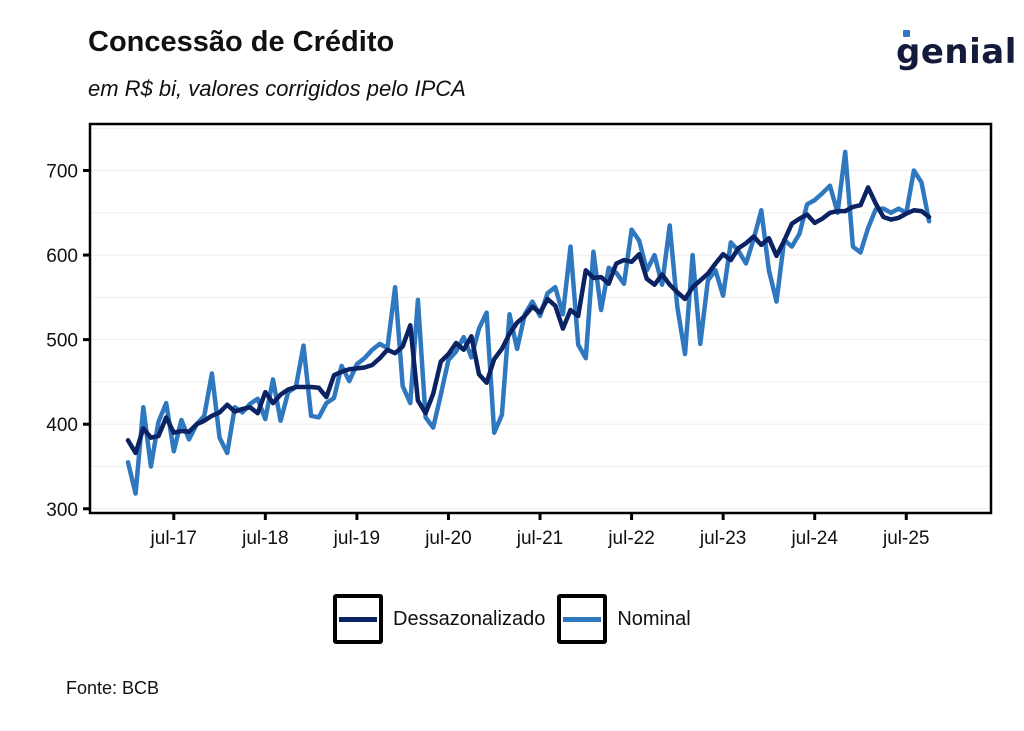 The height and width of the screenshot is (731, 1024). Describe the element at coordinates (264, 538) in the screenshot. I see `x-tick-label: jul-18` at that location.